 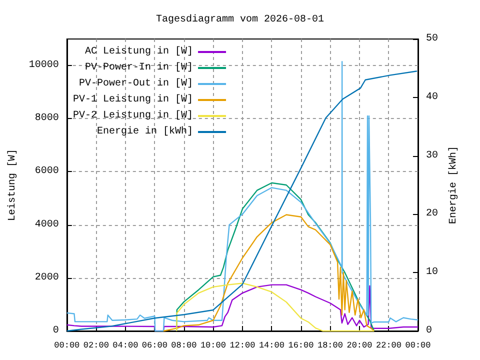 I want to click on y2-axis-title: Energie [kWh], so click(x=453, y=185).